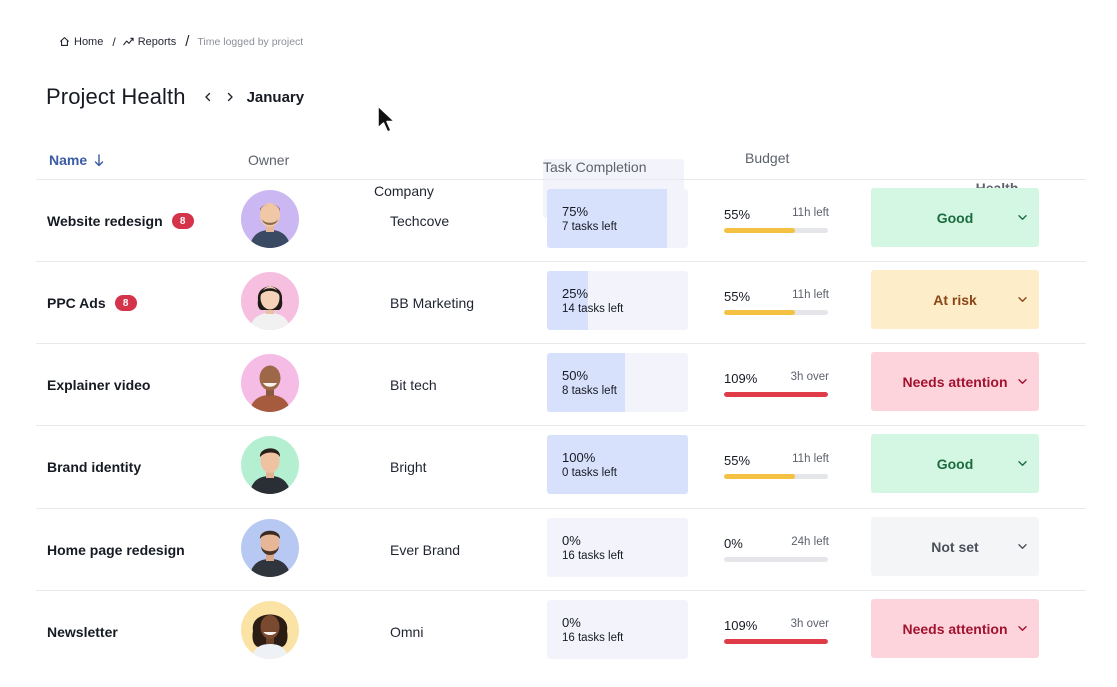 The height and width of the screenshot is (687, 1117). Describe the element at coordinates (76, 303) in the screenshot. I see `project-name: PPC Ads` at that location.